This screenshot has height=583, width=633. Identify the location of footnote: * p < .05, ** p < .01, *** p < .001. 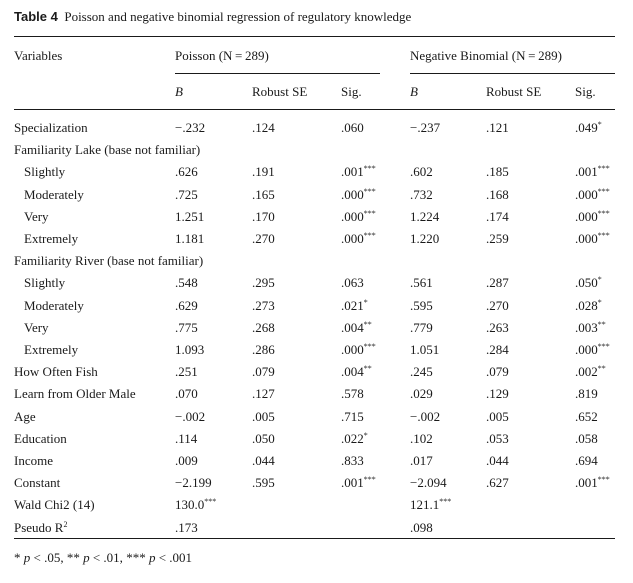
(103, 558).